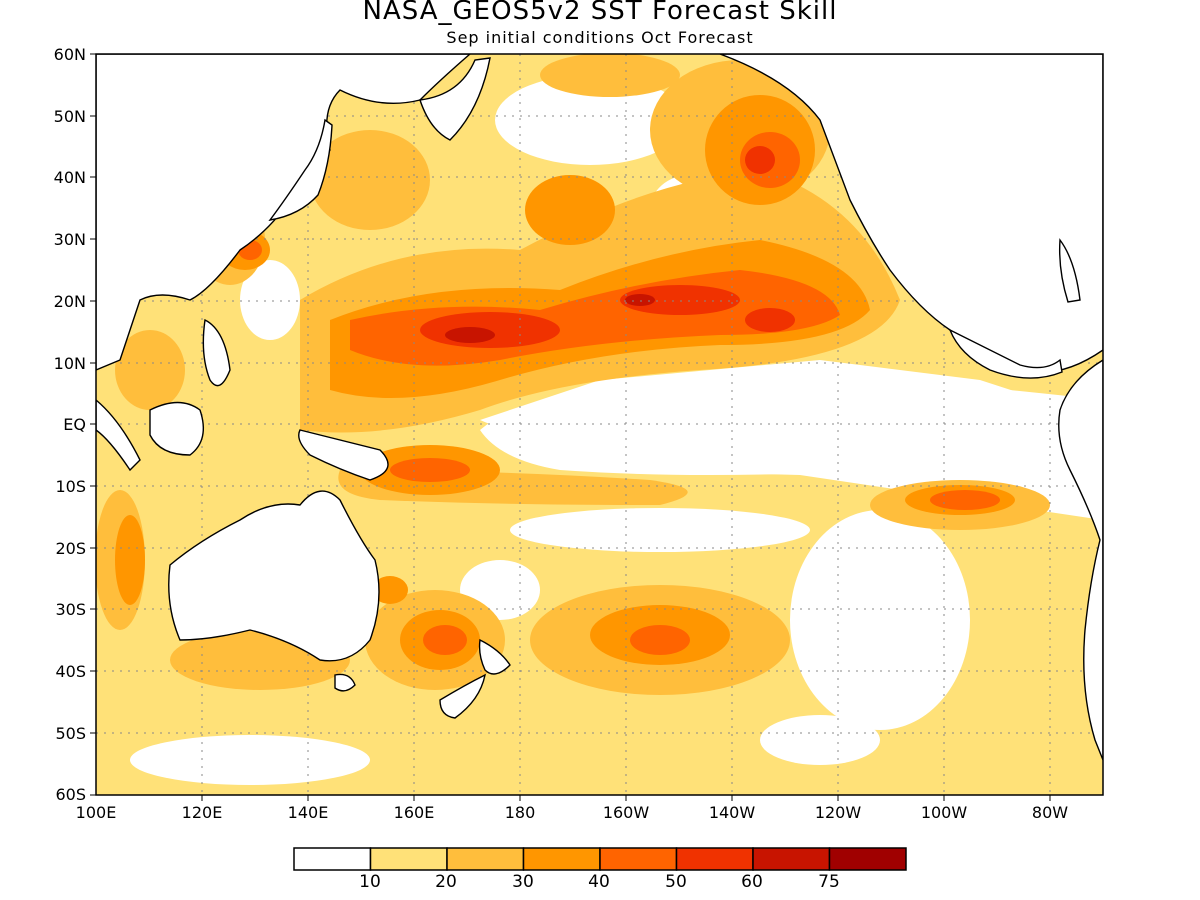 The image size is (1200, 900). Describe the element at coordinates (70, 301) in the screenshot. I see `lat-label: 20N` at that location.